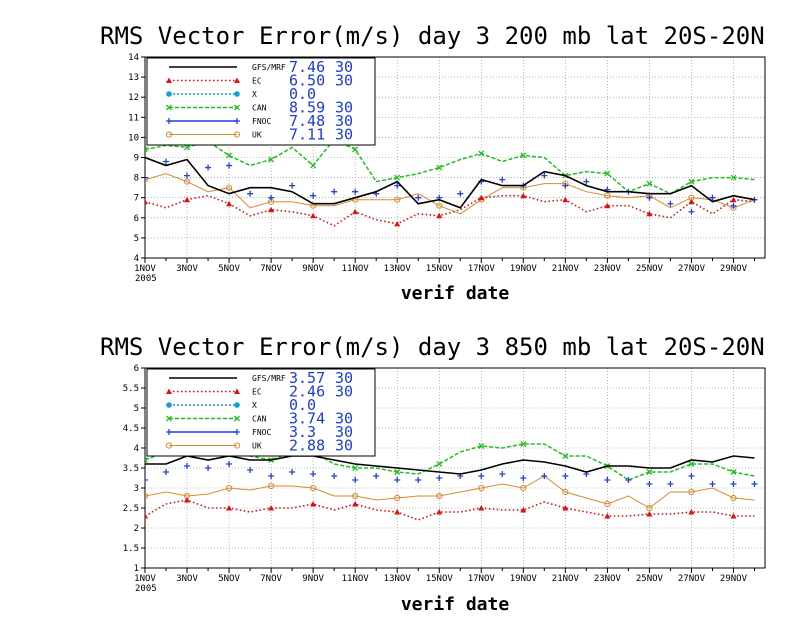 This screenshot has height=626, width=800. What do you see at coordinates (307, 108) in the screenshot?
I see `legend-series-value: 8.59` at bounding box center [307, 108].